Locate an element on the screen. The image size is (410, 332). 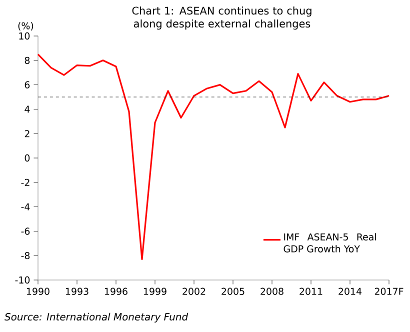
x-tick-label: 2008 is located at coordinates (272, 291).